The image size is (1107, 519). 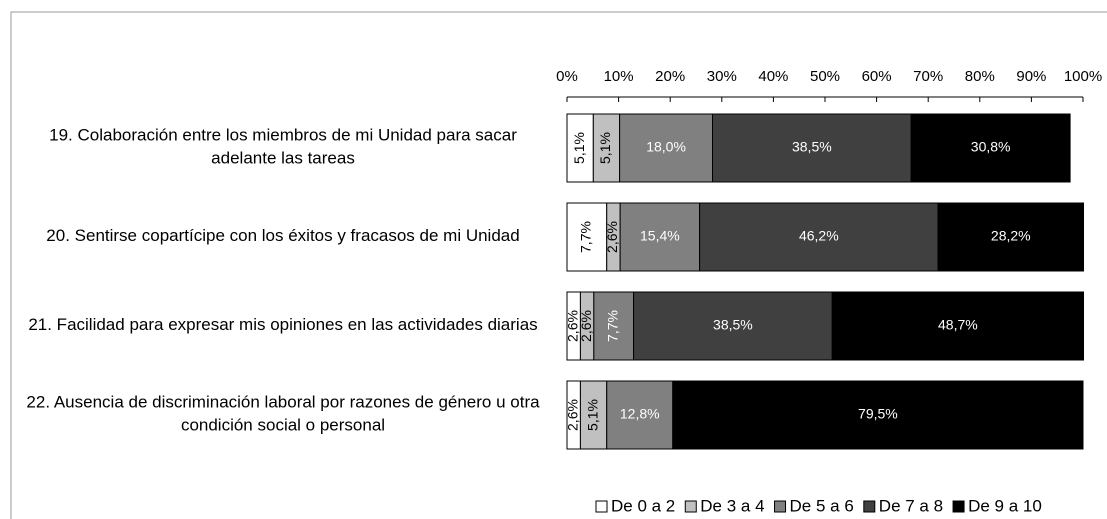 What do you see at coordinates (619, 76) in the screenshot?
I see `x-tick-label: 10%` at bounding box center [619, 76].